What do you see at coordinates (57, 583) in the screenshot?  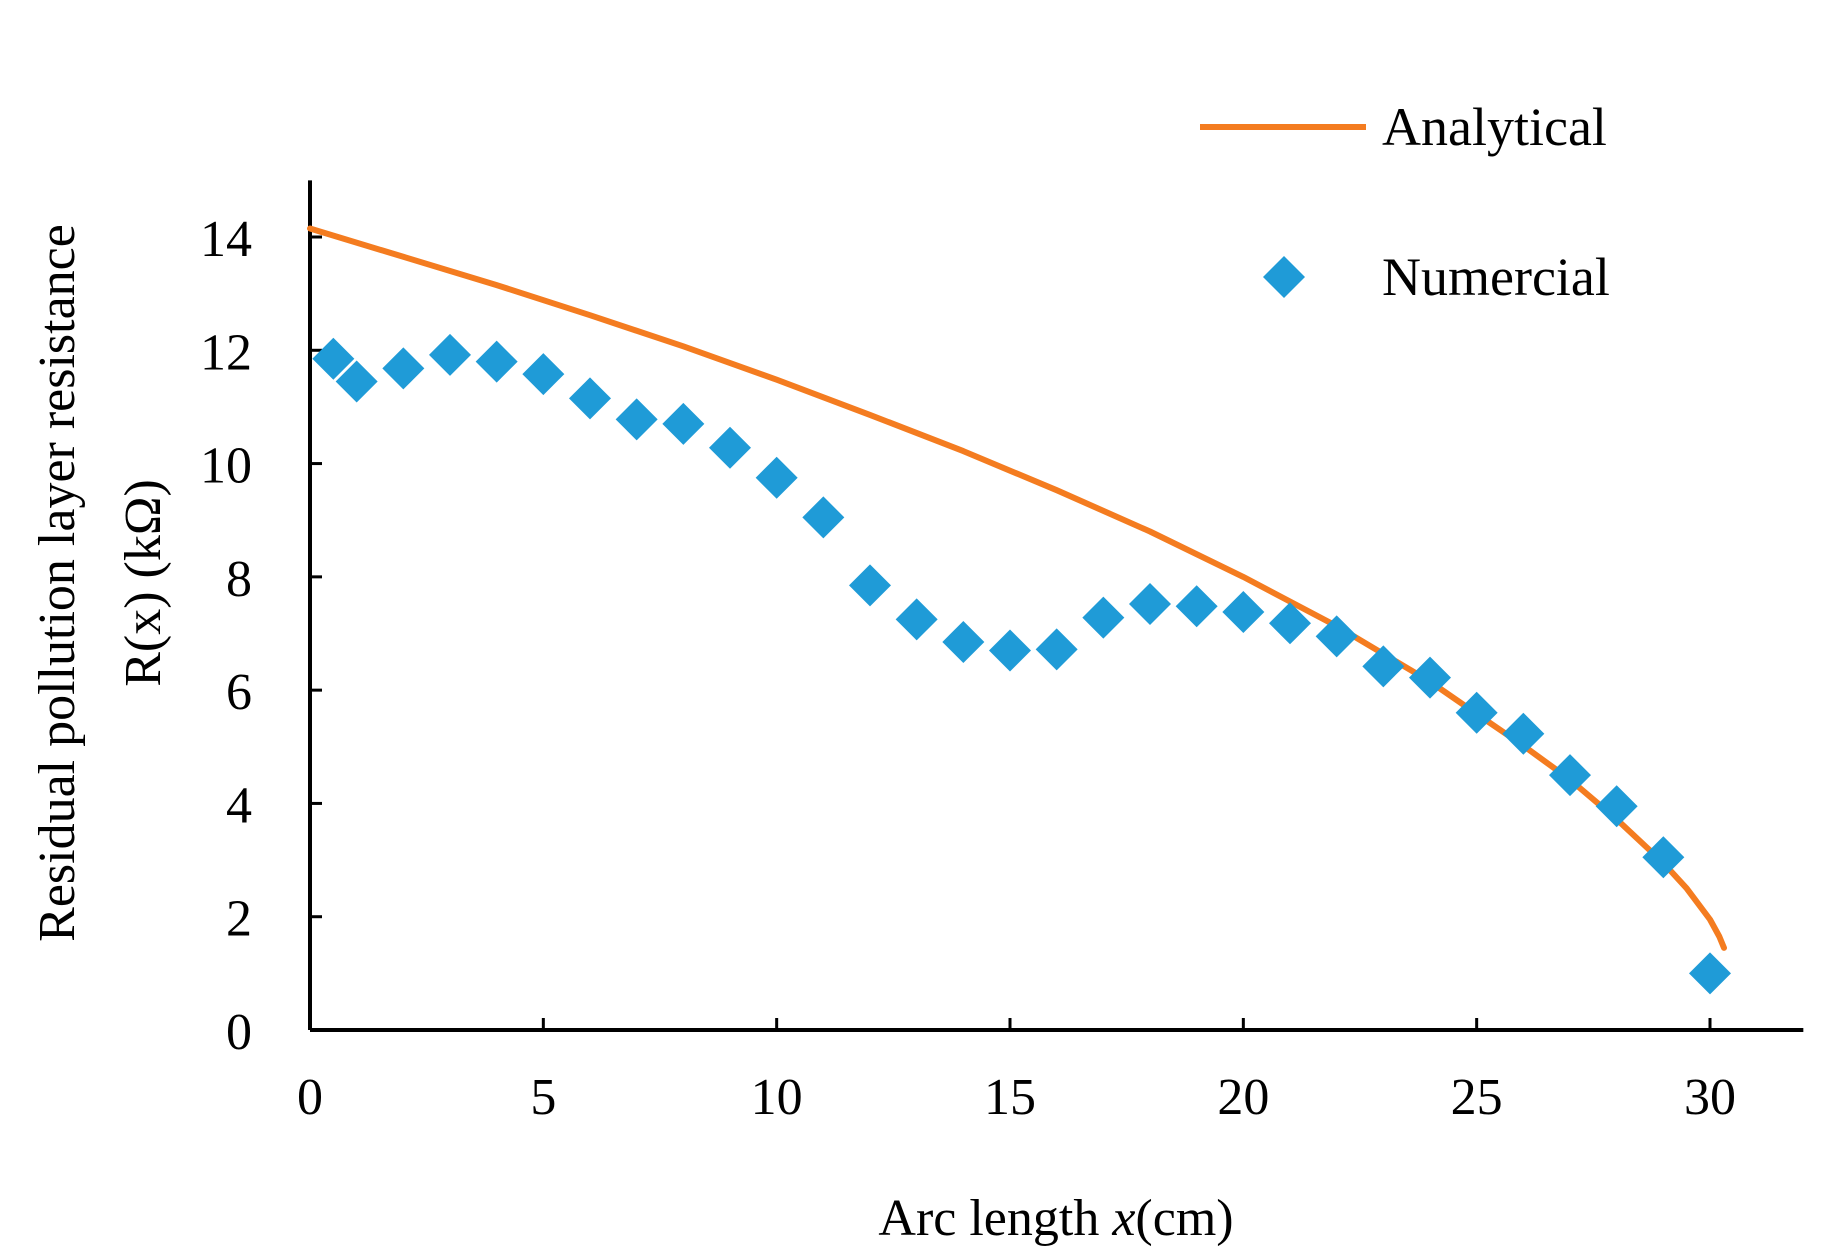 I see `y-axis-title-line1: Residual pollution layer resistance` at bounding box center [57, 583].